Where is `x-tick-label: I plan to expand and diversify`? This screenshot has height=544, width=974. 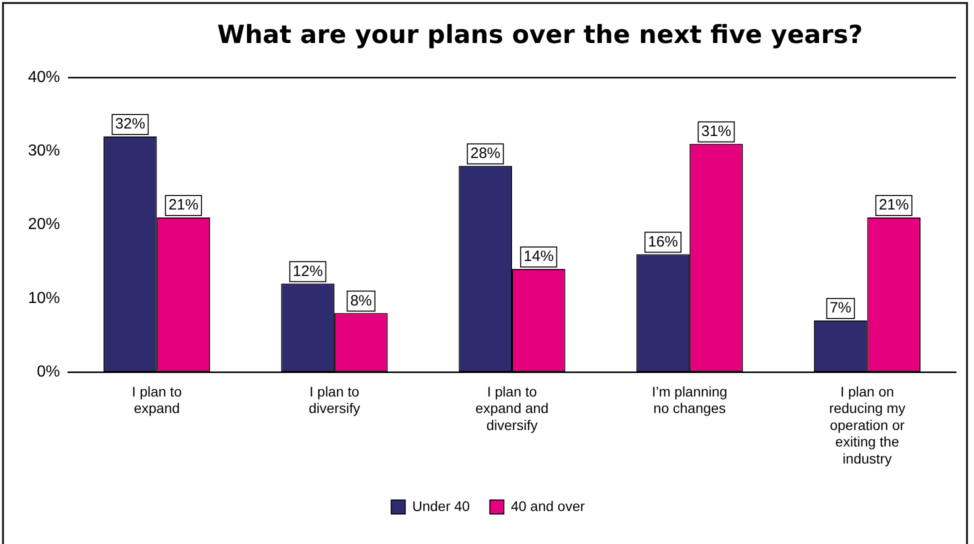 x-tick-label: I plan to expand and diversify is located at coordinates (512, 408).